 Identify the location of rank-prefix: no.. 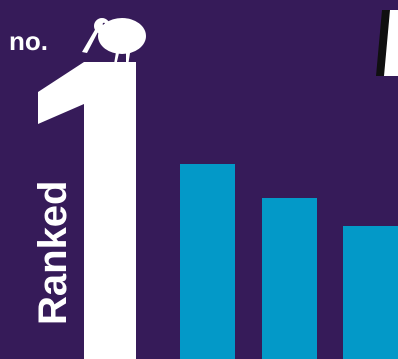
(28, 41).